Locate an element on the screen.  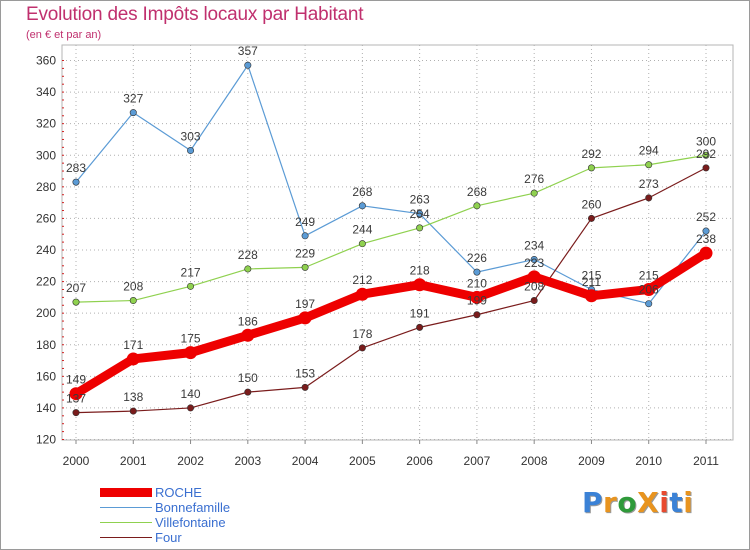
data-label: 186 is located at coordinates (248, 321).